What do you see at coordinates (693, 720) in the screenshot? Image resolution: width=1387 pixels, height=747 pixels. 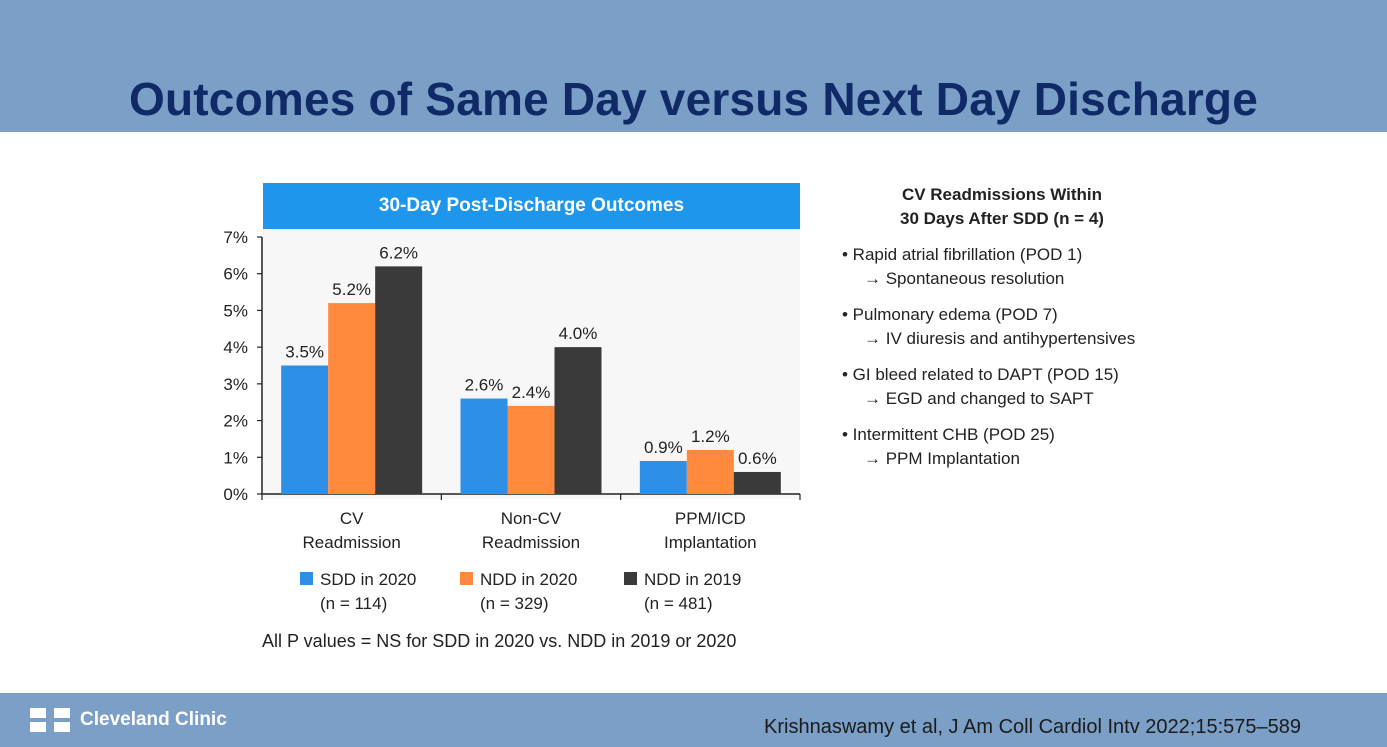 I see `footer-band` at bounding box center [693, 720].